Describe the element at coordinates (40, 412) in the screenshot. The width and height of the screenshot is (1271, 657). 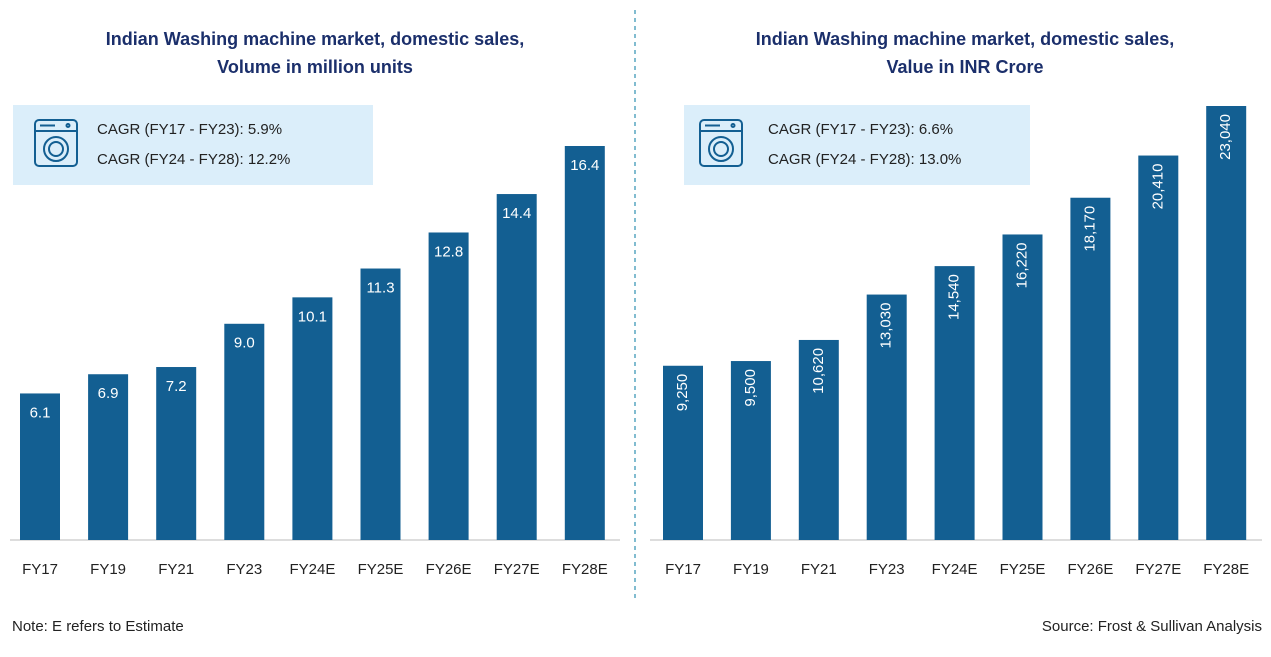
I see `data-label: 6.1` at that location.